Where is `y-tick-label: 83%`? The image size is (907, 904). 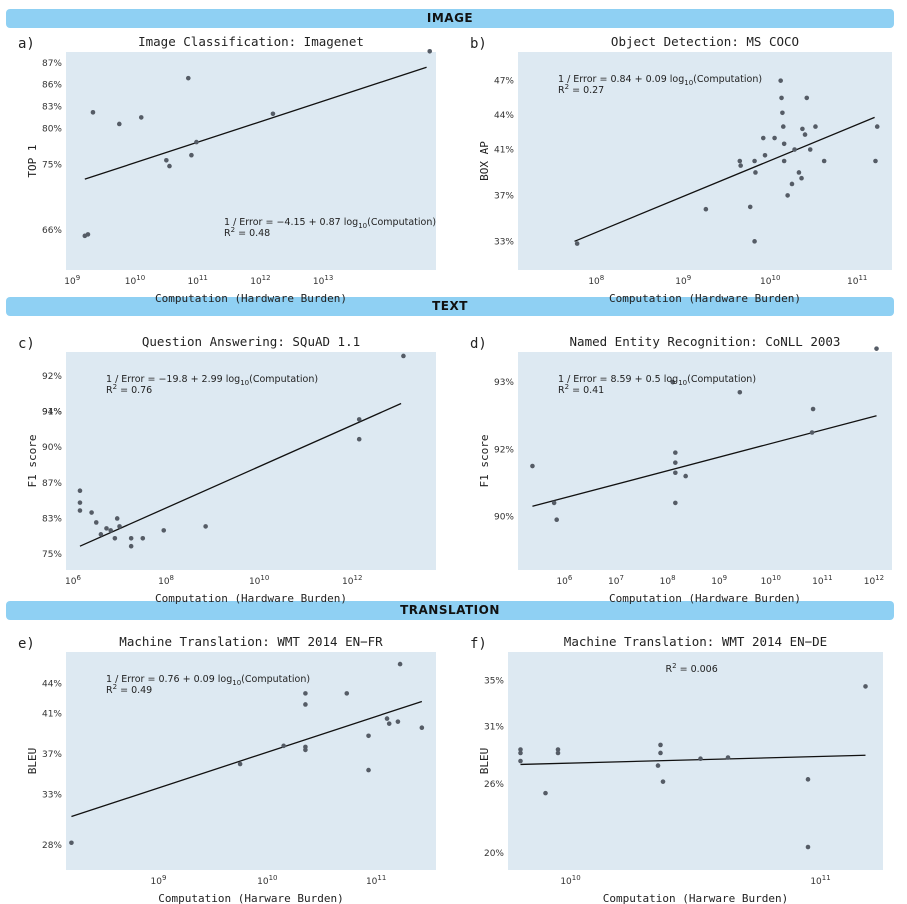 y-tick-label: 83% is located at coordinates (52, 108).